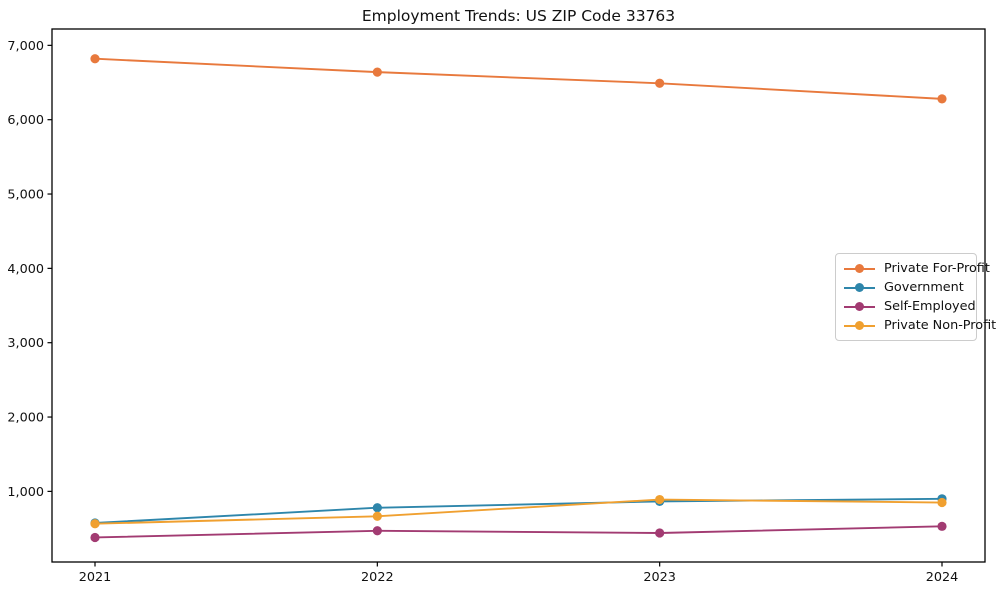  I want to click on legend-item-government: Government, so click(906, 287).